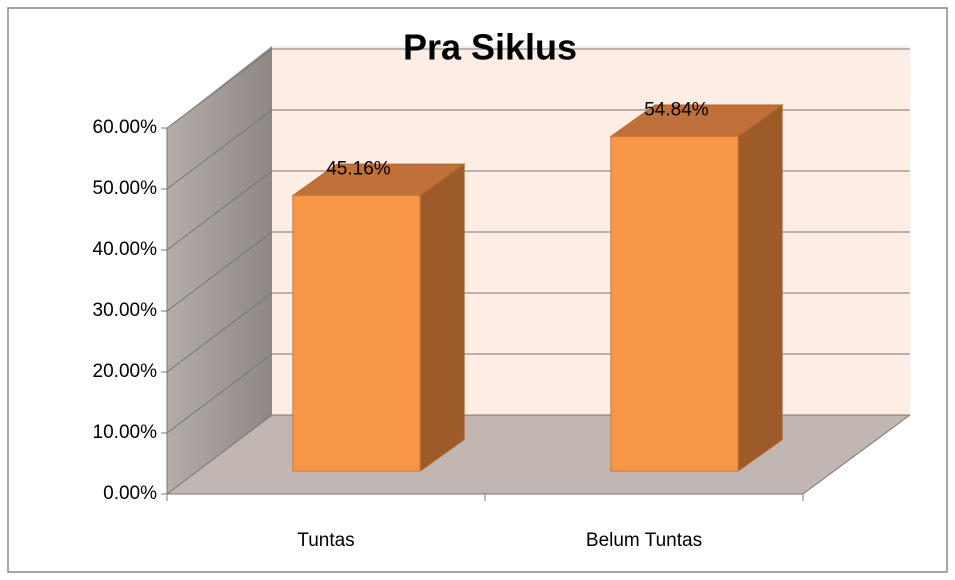  I want to click on data-label: 54.84%, so click(676, 110).